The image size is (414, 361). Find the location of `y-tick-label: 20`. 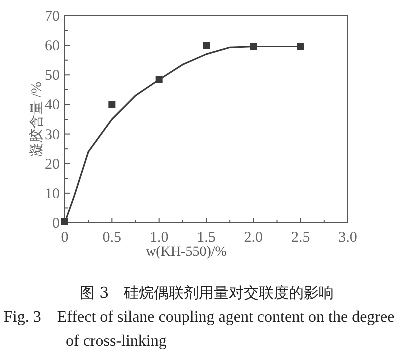

y-tick-label: 20 is located at coordinates (52, 164).